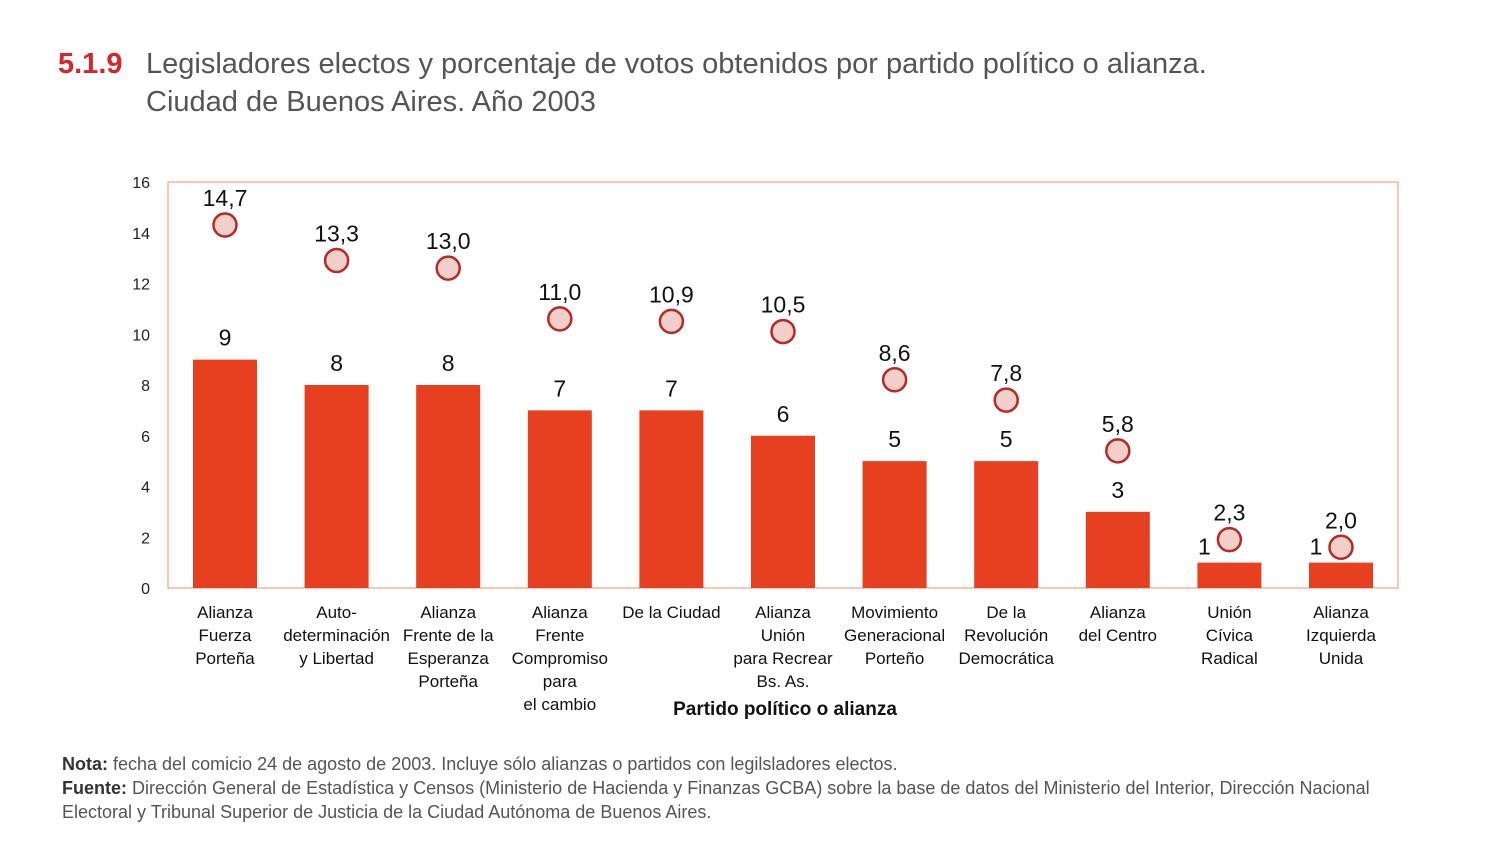  I want to click on bar-value-label: 3, so click(1117, 490).